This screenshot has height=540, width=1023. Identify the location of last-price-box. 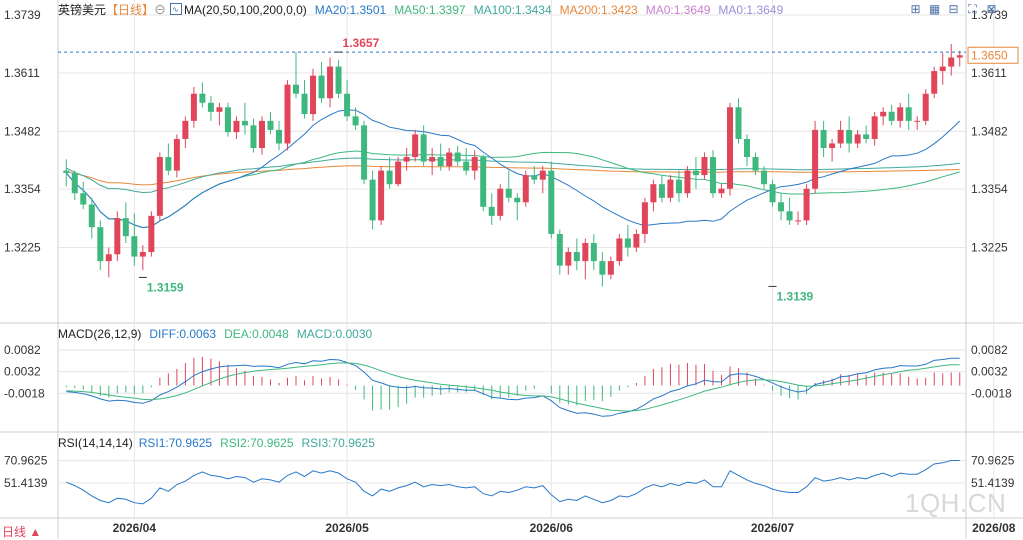
(993, 55).